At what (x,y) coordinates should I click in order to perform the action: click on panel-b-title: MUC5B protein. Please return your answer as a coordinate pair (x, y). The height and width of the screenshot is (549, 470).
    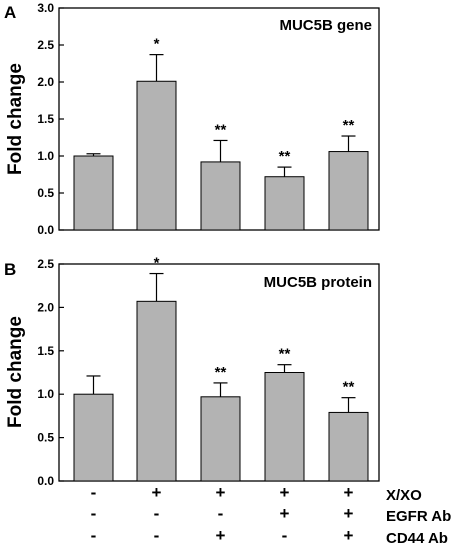
    Looking at the image, I should click on (318, 282).